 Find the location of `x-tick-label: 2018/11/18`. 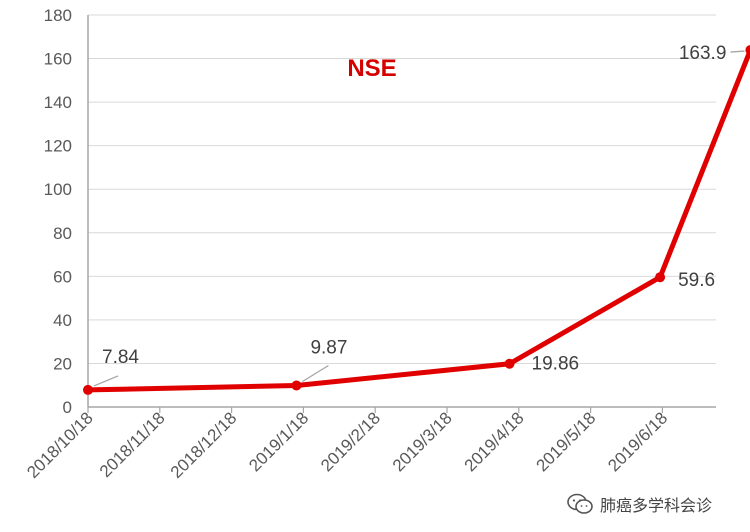

x-tick-label: 2018/11/18 is located at coordinates (132, 444).